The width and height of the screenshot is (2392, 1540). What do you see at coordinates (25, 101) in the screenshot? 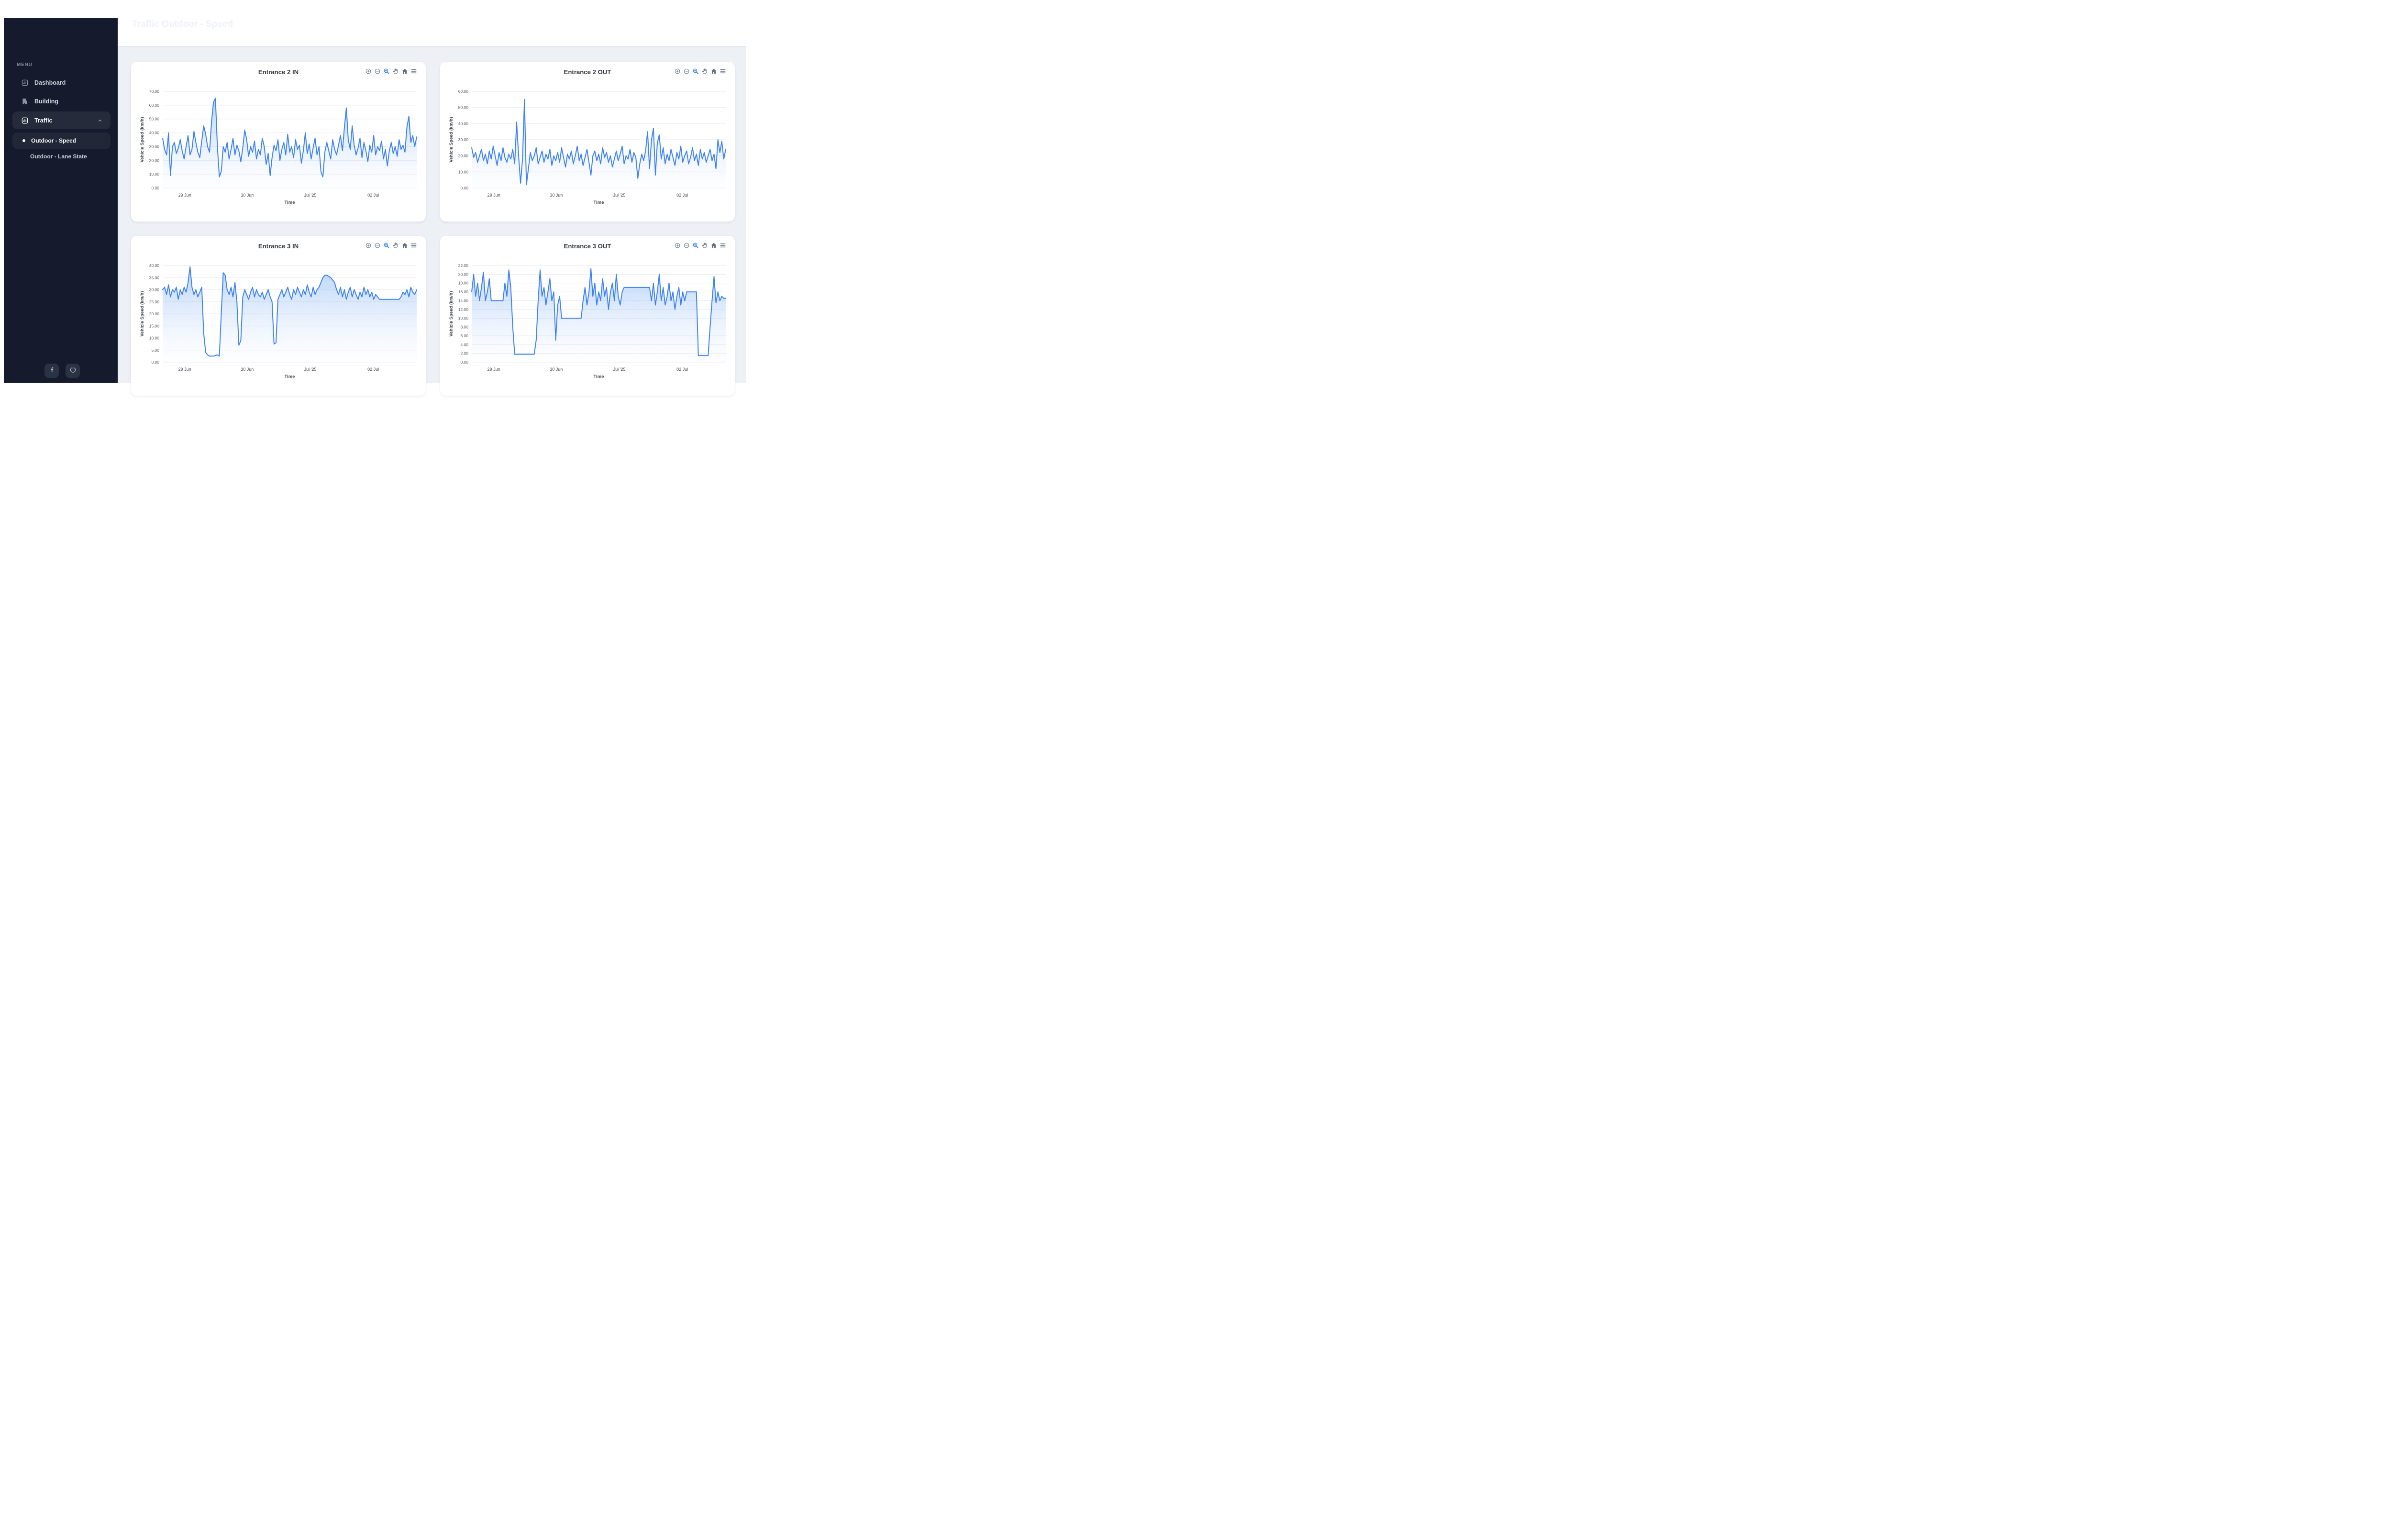
I see `building-icon` at bounding box center [25, 101].